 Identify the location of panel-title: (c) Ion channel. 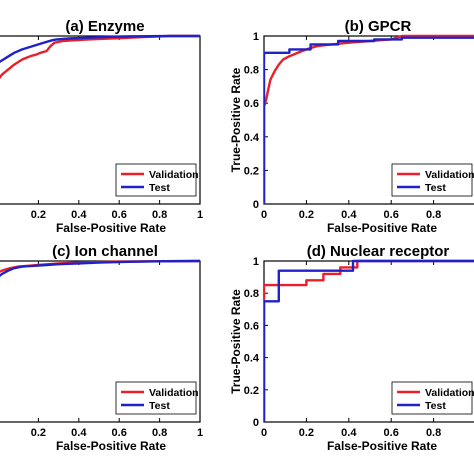
(105, 251).